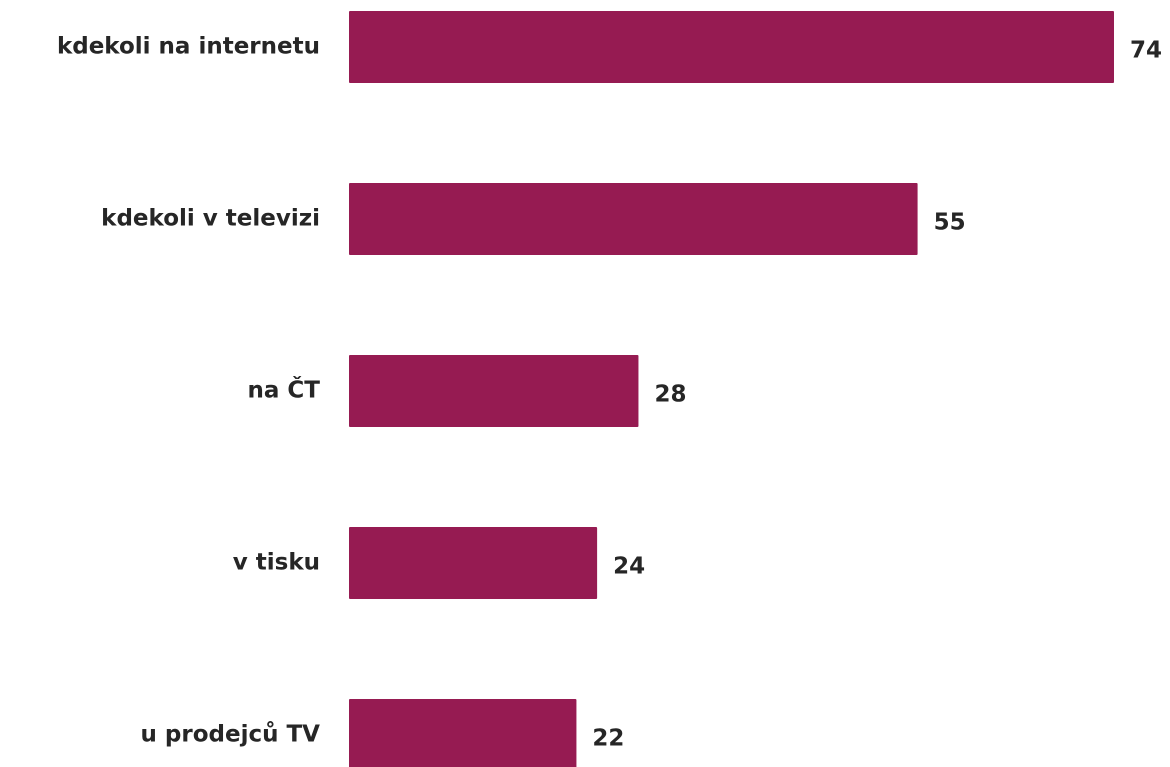 The height and width of the screenshot is (767, 1170). I want to click on value-label: 22, so click(608, 739).